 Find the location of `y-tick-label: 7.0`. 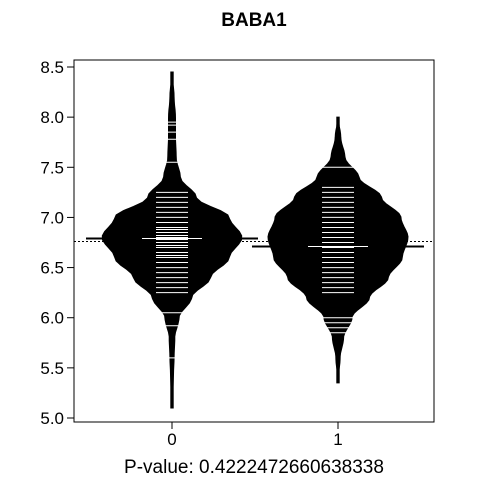

y-tick-label: 7.0 is located at coordinates (52, 217).